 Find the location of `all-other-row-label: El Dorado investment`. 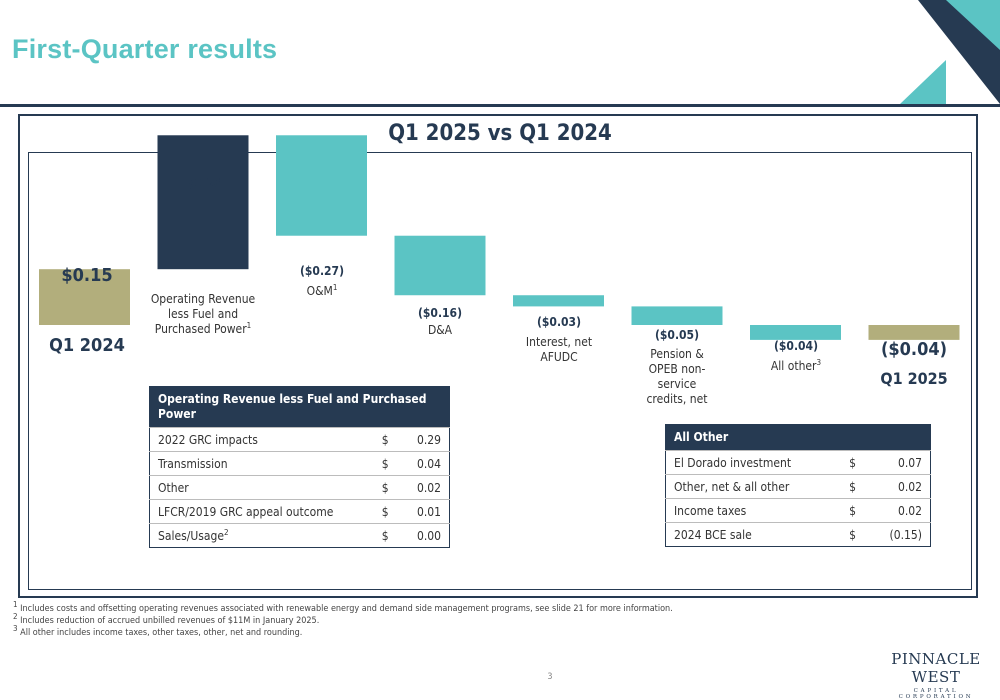

all-other-row-label: El Dorado investment is located at coordinates (751, 462).